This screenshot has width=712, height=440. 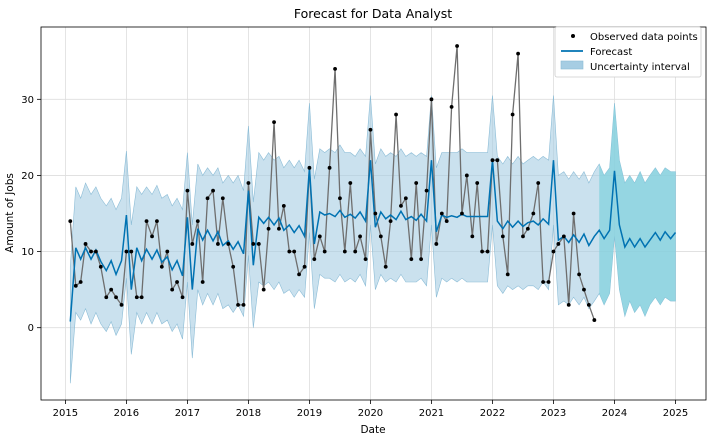 I want to click on y-tick-label: 20, so click(x=27, y=176).